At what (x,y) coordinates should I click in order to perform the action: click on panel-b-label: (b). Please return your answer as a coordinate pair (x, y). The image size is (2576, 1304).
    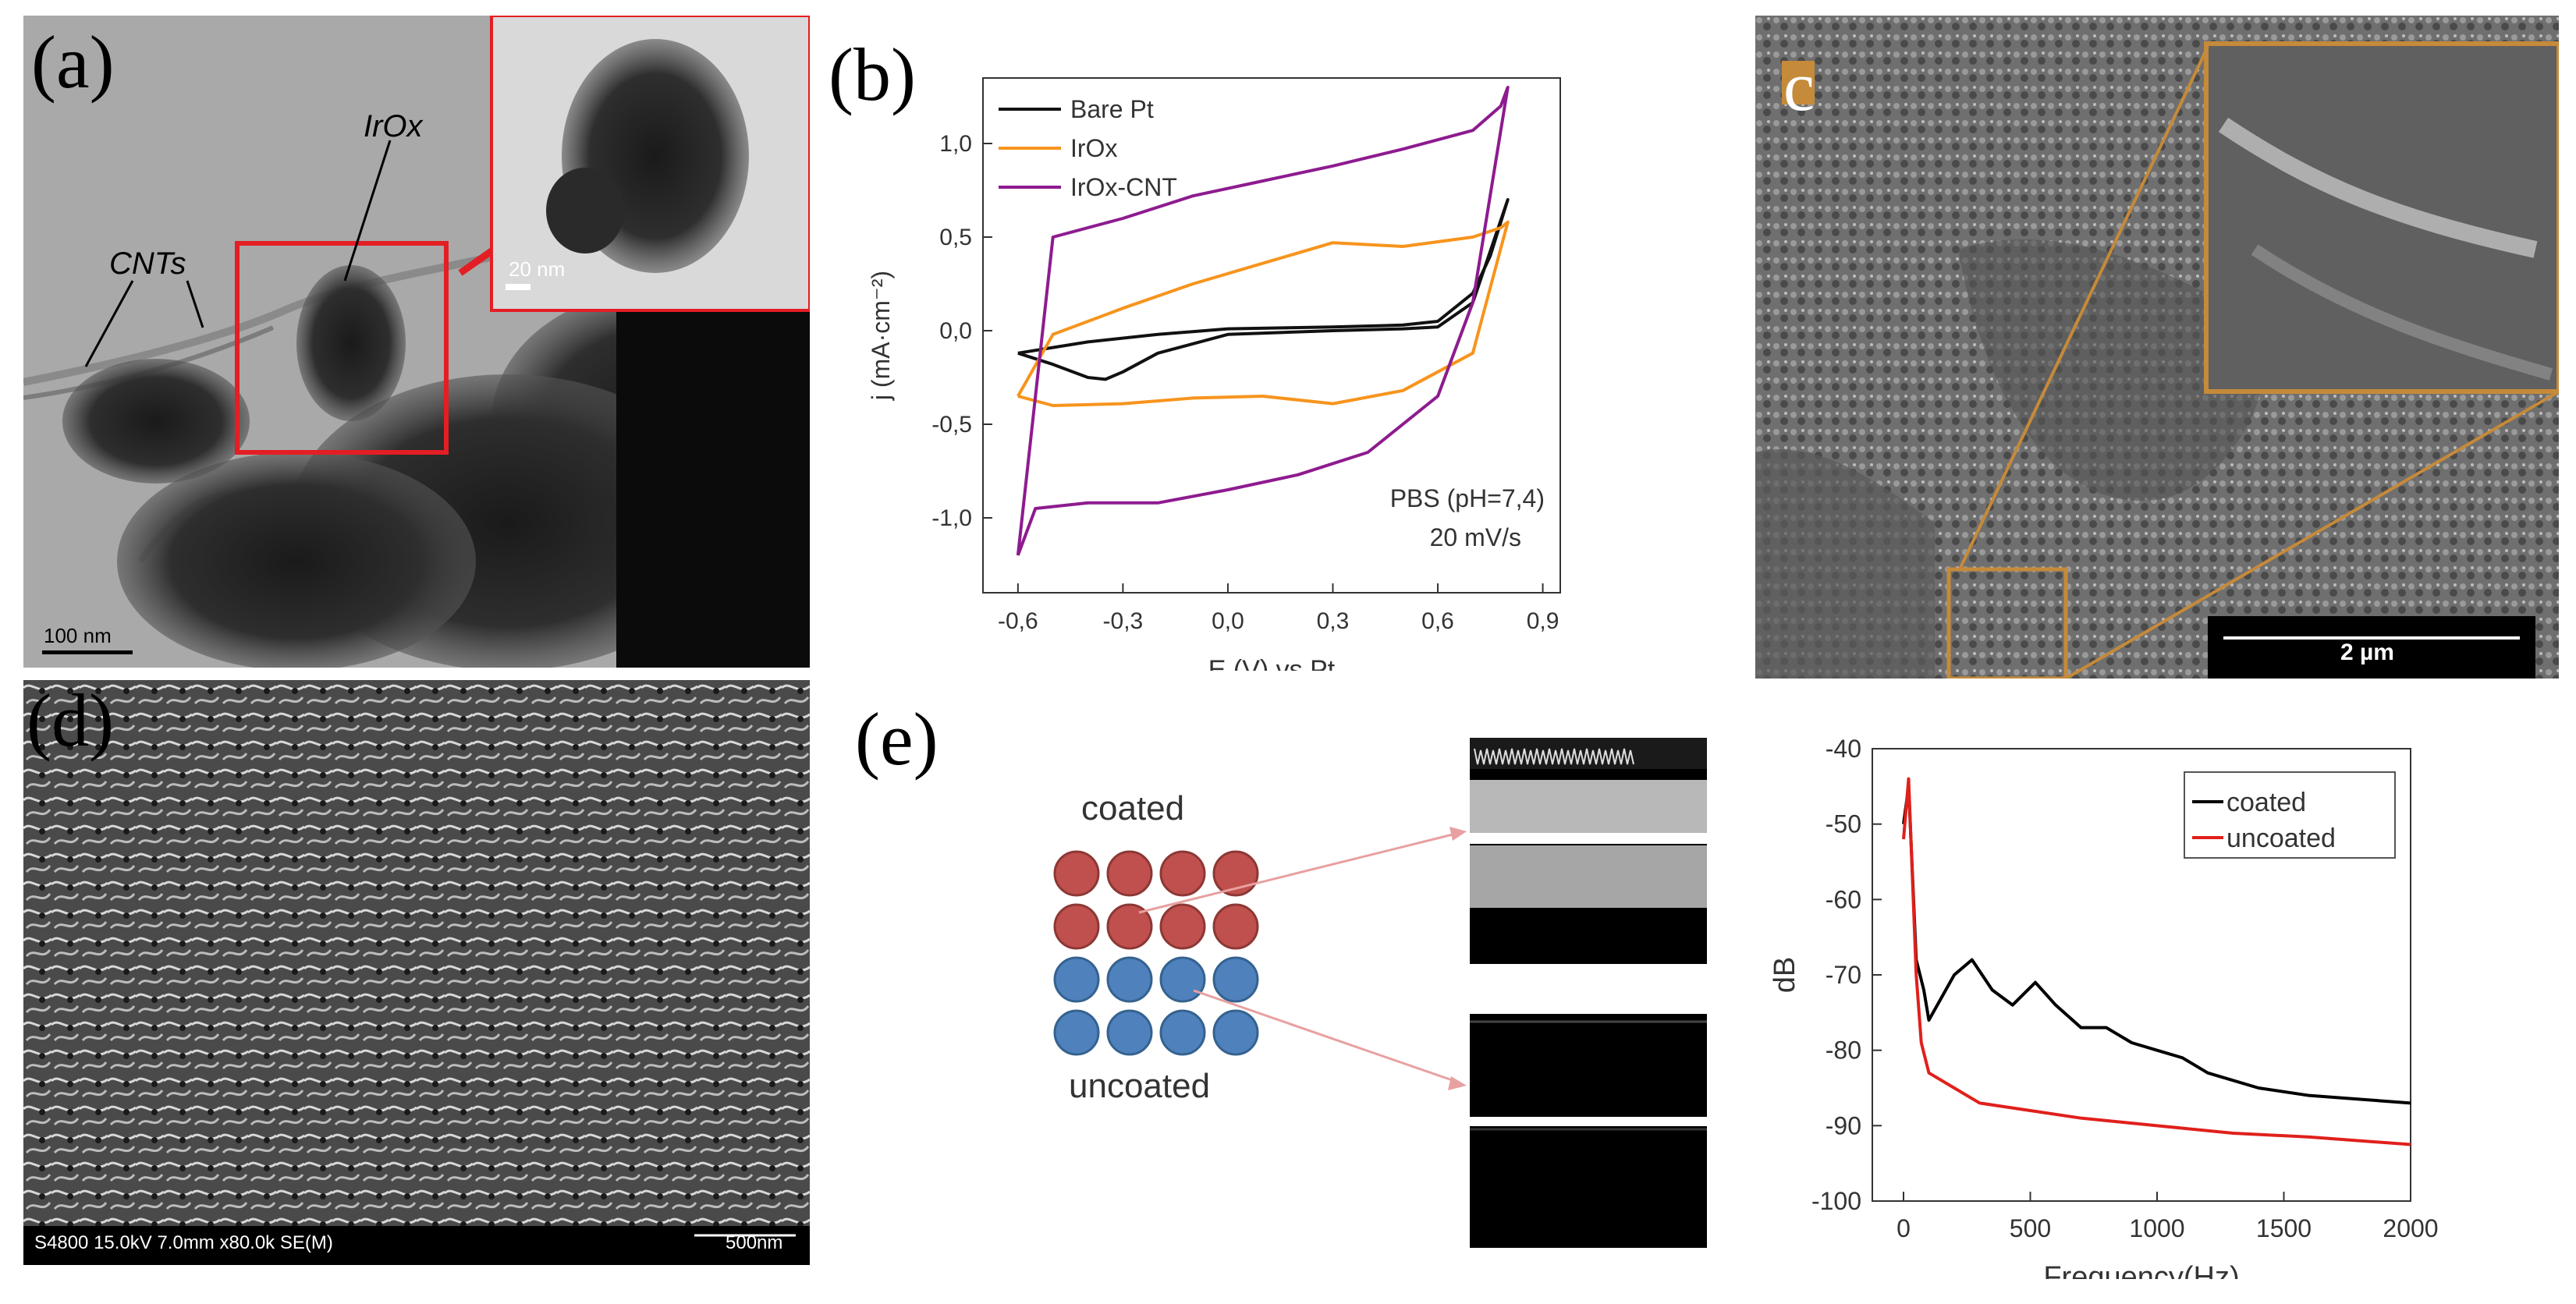
    Looking at the image, I should click on (872, 74).